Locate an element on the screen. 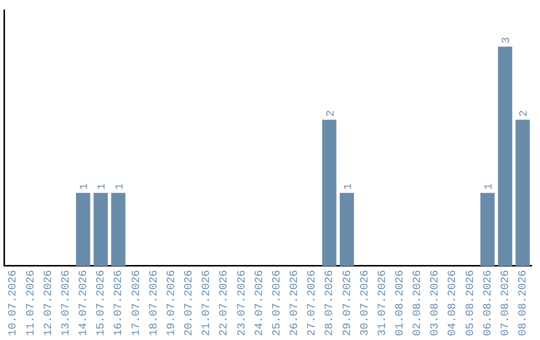  x-tick-label: 16.07.2026 is located at coordinates (119, 303).